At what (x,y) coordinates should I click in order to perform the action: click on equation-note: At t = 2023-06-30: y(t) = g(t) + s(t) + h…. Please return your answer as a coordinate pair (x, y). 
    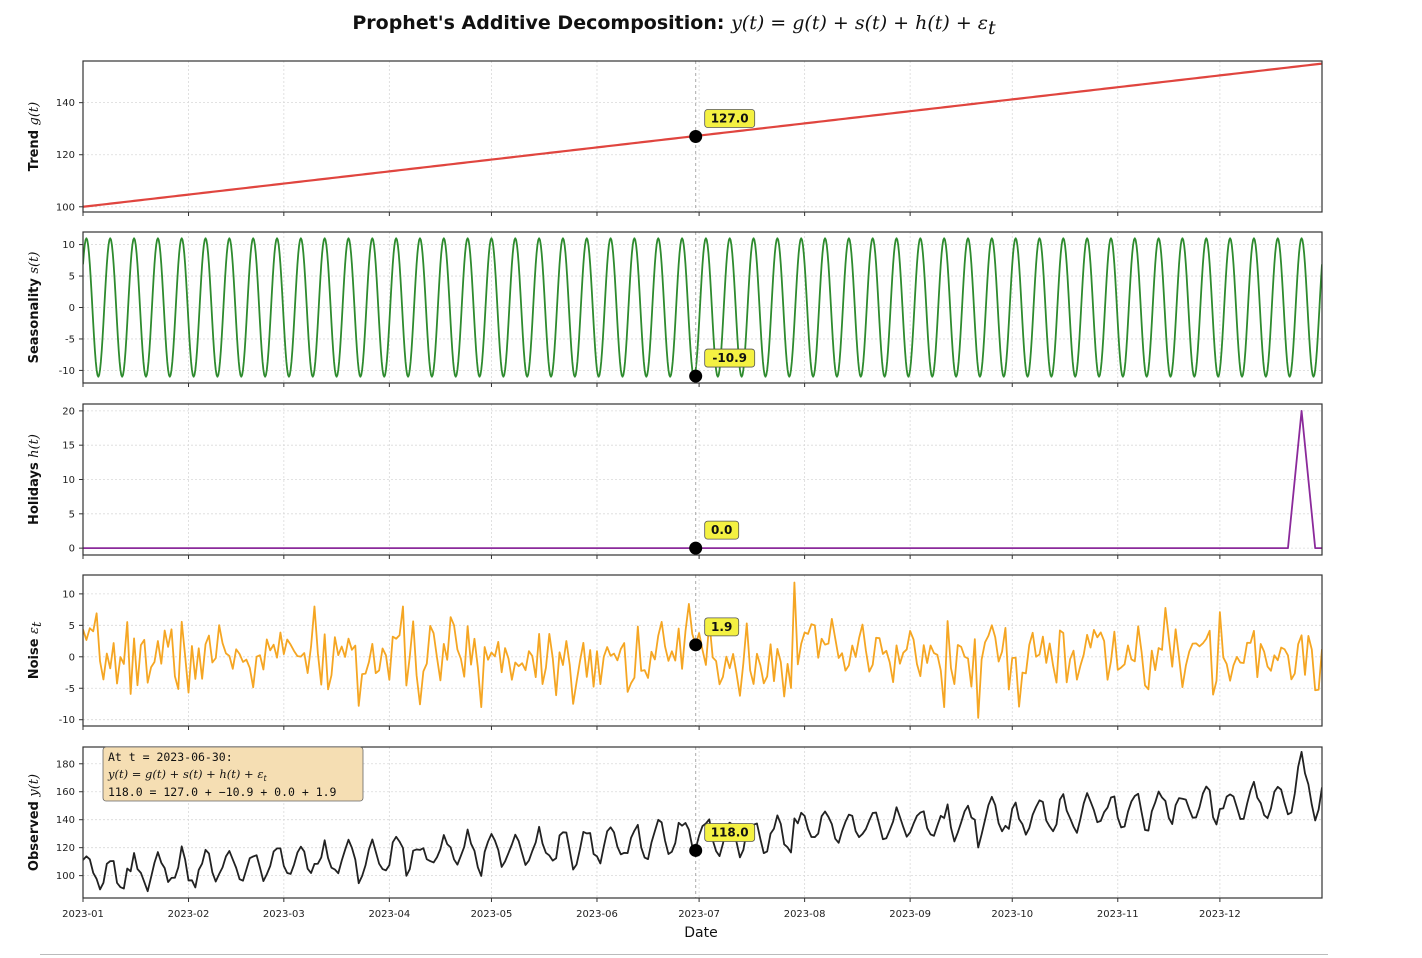
    Looking at the image, I should click on (233, 774).